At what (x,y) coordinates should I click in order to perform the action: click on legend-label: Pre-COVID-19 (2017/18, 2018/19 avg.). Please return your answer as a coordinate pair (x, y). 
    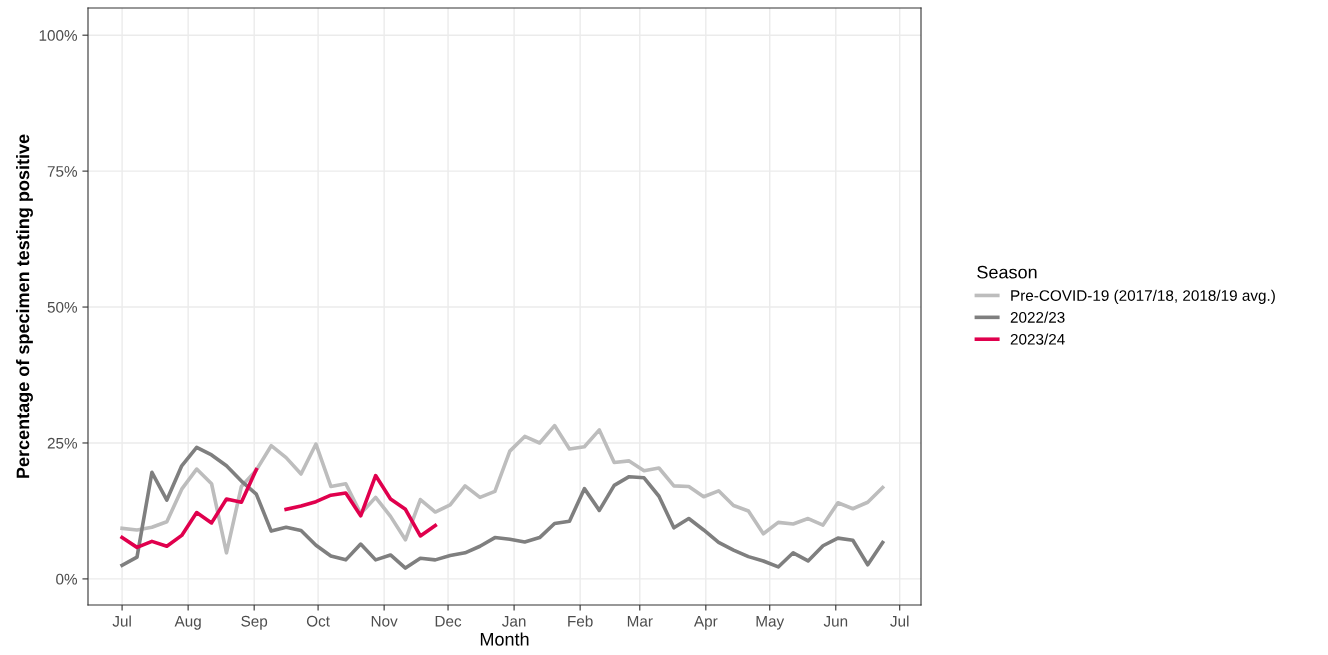
    Looking at the image, I should click on (1143, 296).